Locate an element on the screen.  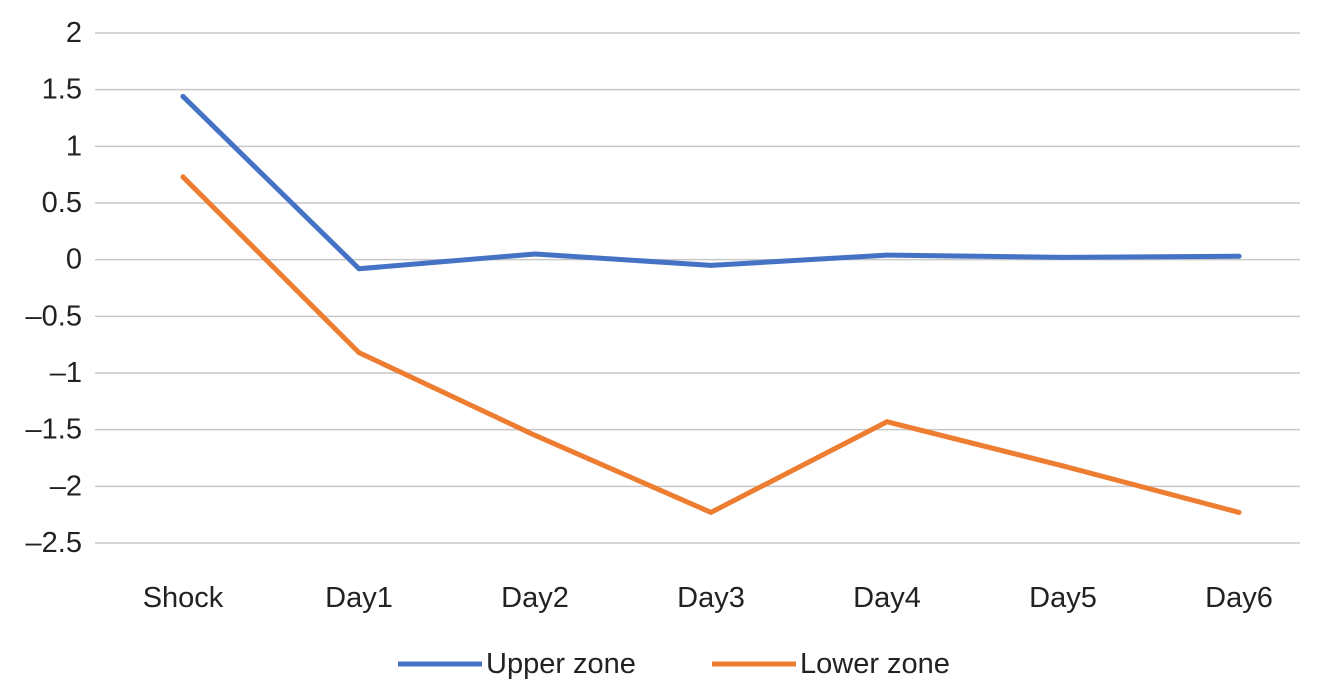
x-tick-label: Day2 is located at coordinates (535, 598).